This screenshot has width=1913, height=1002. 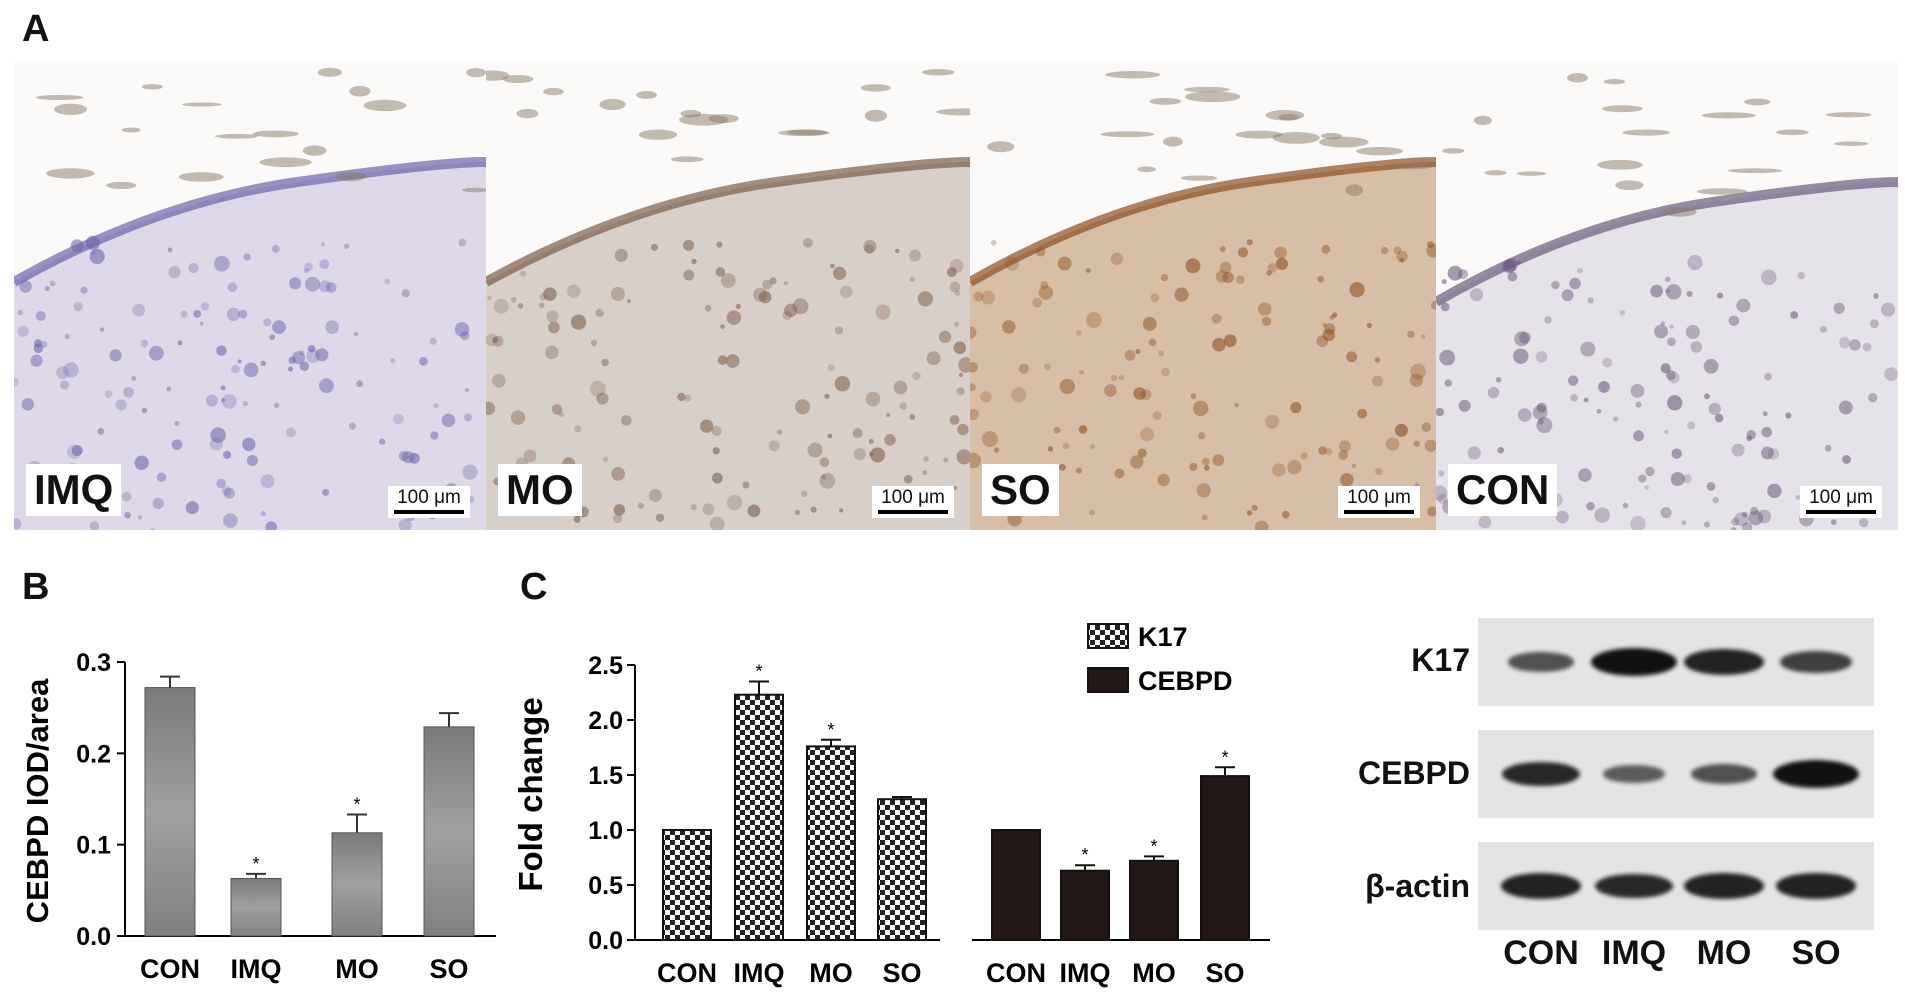 What do you see at coordinates (1676, 774) in the screenshot?
I see `blot-strip` at bounding box center [1676, 774].